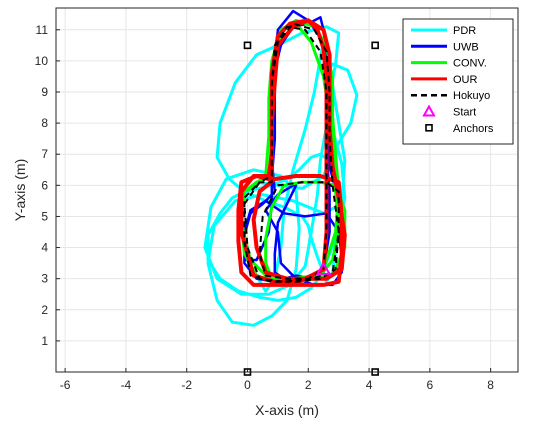  Describe the element at coordinates (429, 110) in the screenshot. I see `legend-swatch-start` at that location.